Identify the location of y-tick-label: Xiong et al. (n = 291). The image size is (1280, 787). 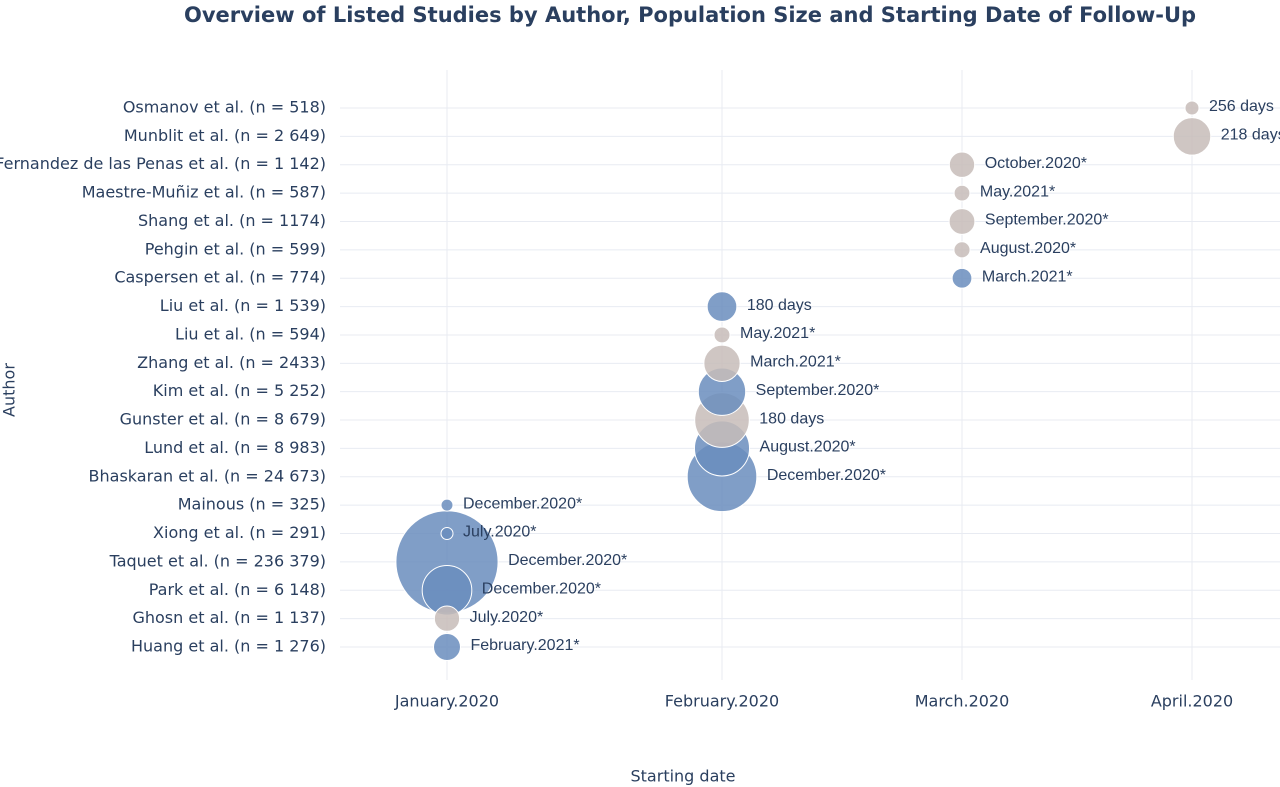
(239, 532).